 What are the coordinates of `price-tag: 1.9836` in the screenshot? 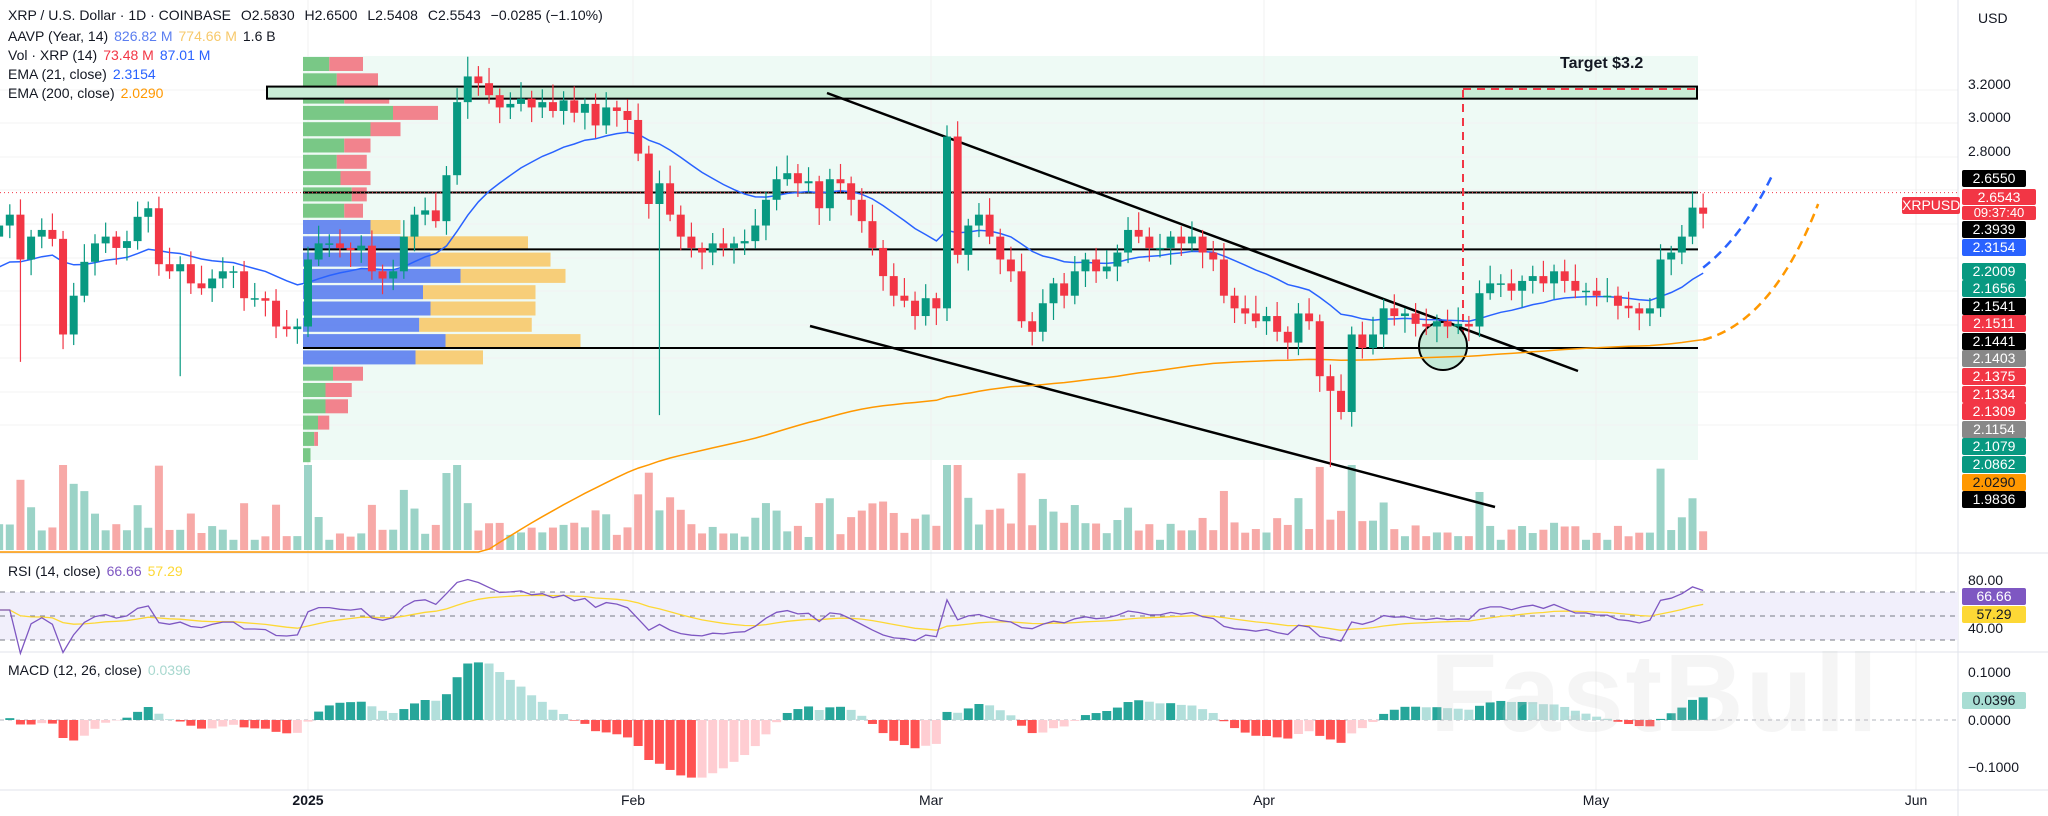 It's located at (1994, 499).